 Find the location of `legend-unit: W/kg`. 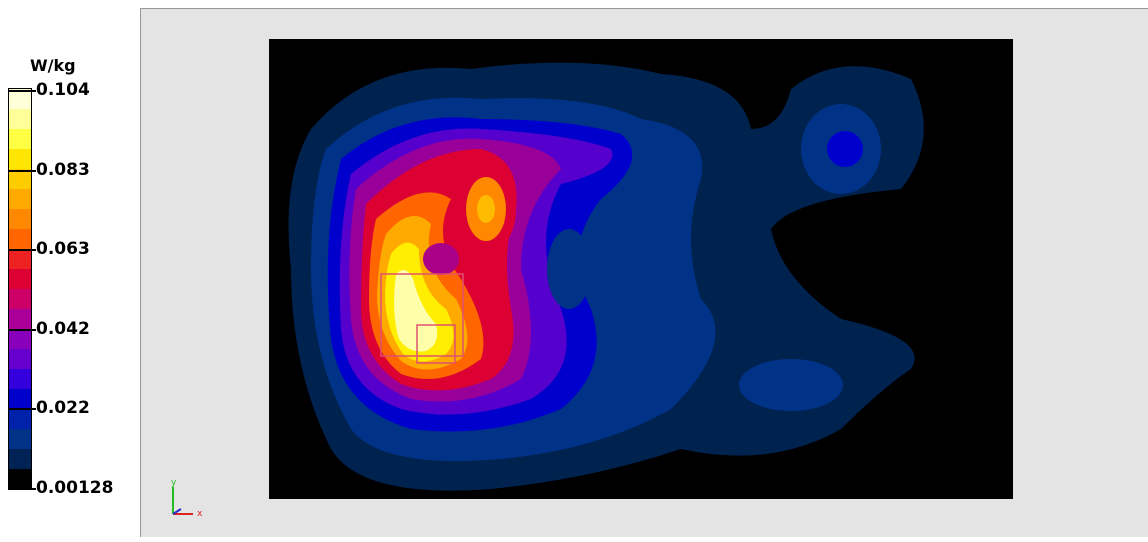

legend-unit: W/kg is located at coordinates (53, 65).